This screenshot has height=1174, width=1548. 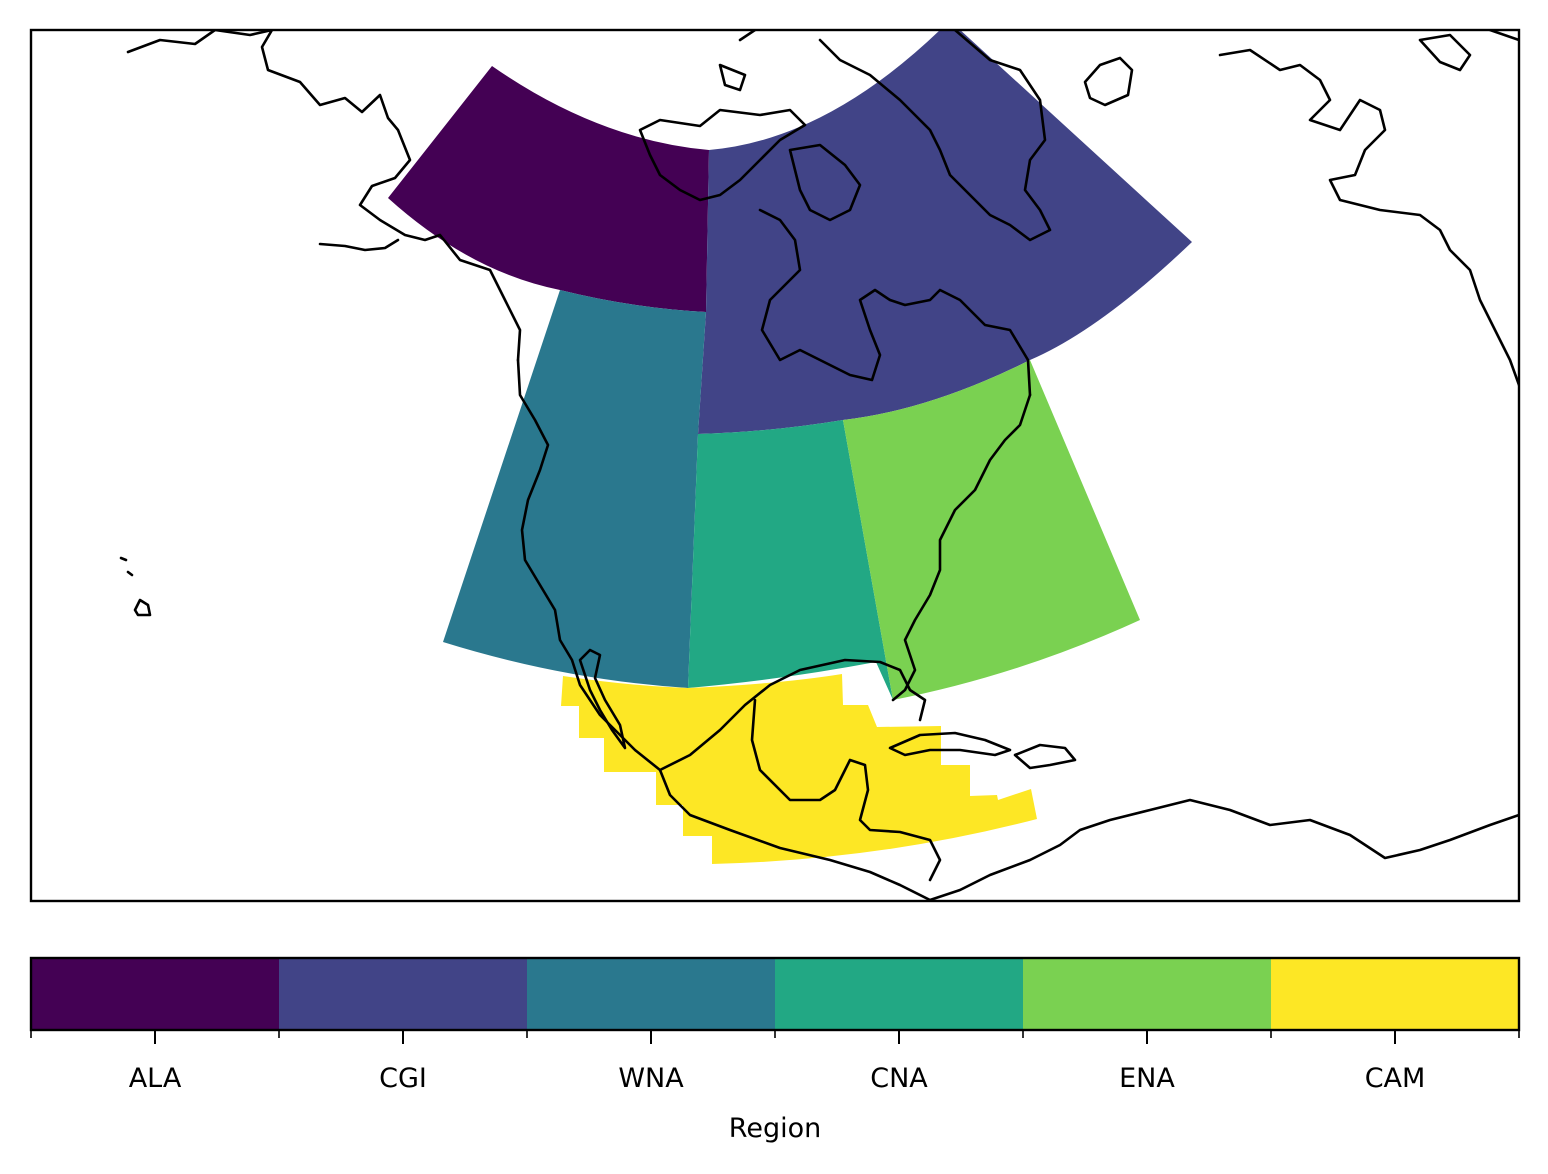 What do you see at coordinates (895, 302) in the screenshot?
I see `coastline-canada-east` at bounding box center [895, 302].